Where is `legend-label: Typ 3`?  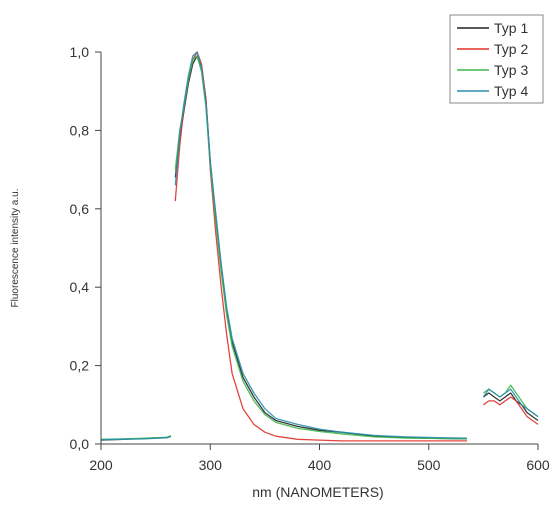
legend-label: Typ 3 is located at coordinates (511, 70).